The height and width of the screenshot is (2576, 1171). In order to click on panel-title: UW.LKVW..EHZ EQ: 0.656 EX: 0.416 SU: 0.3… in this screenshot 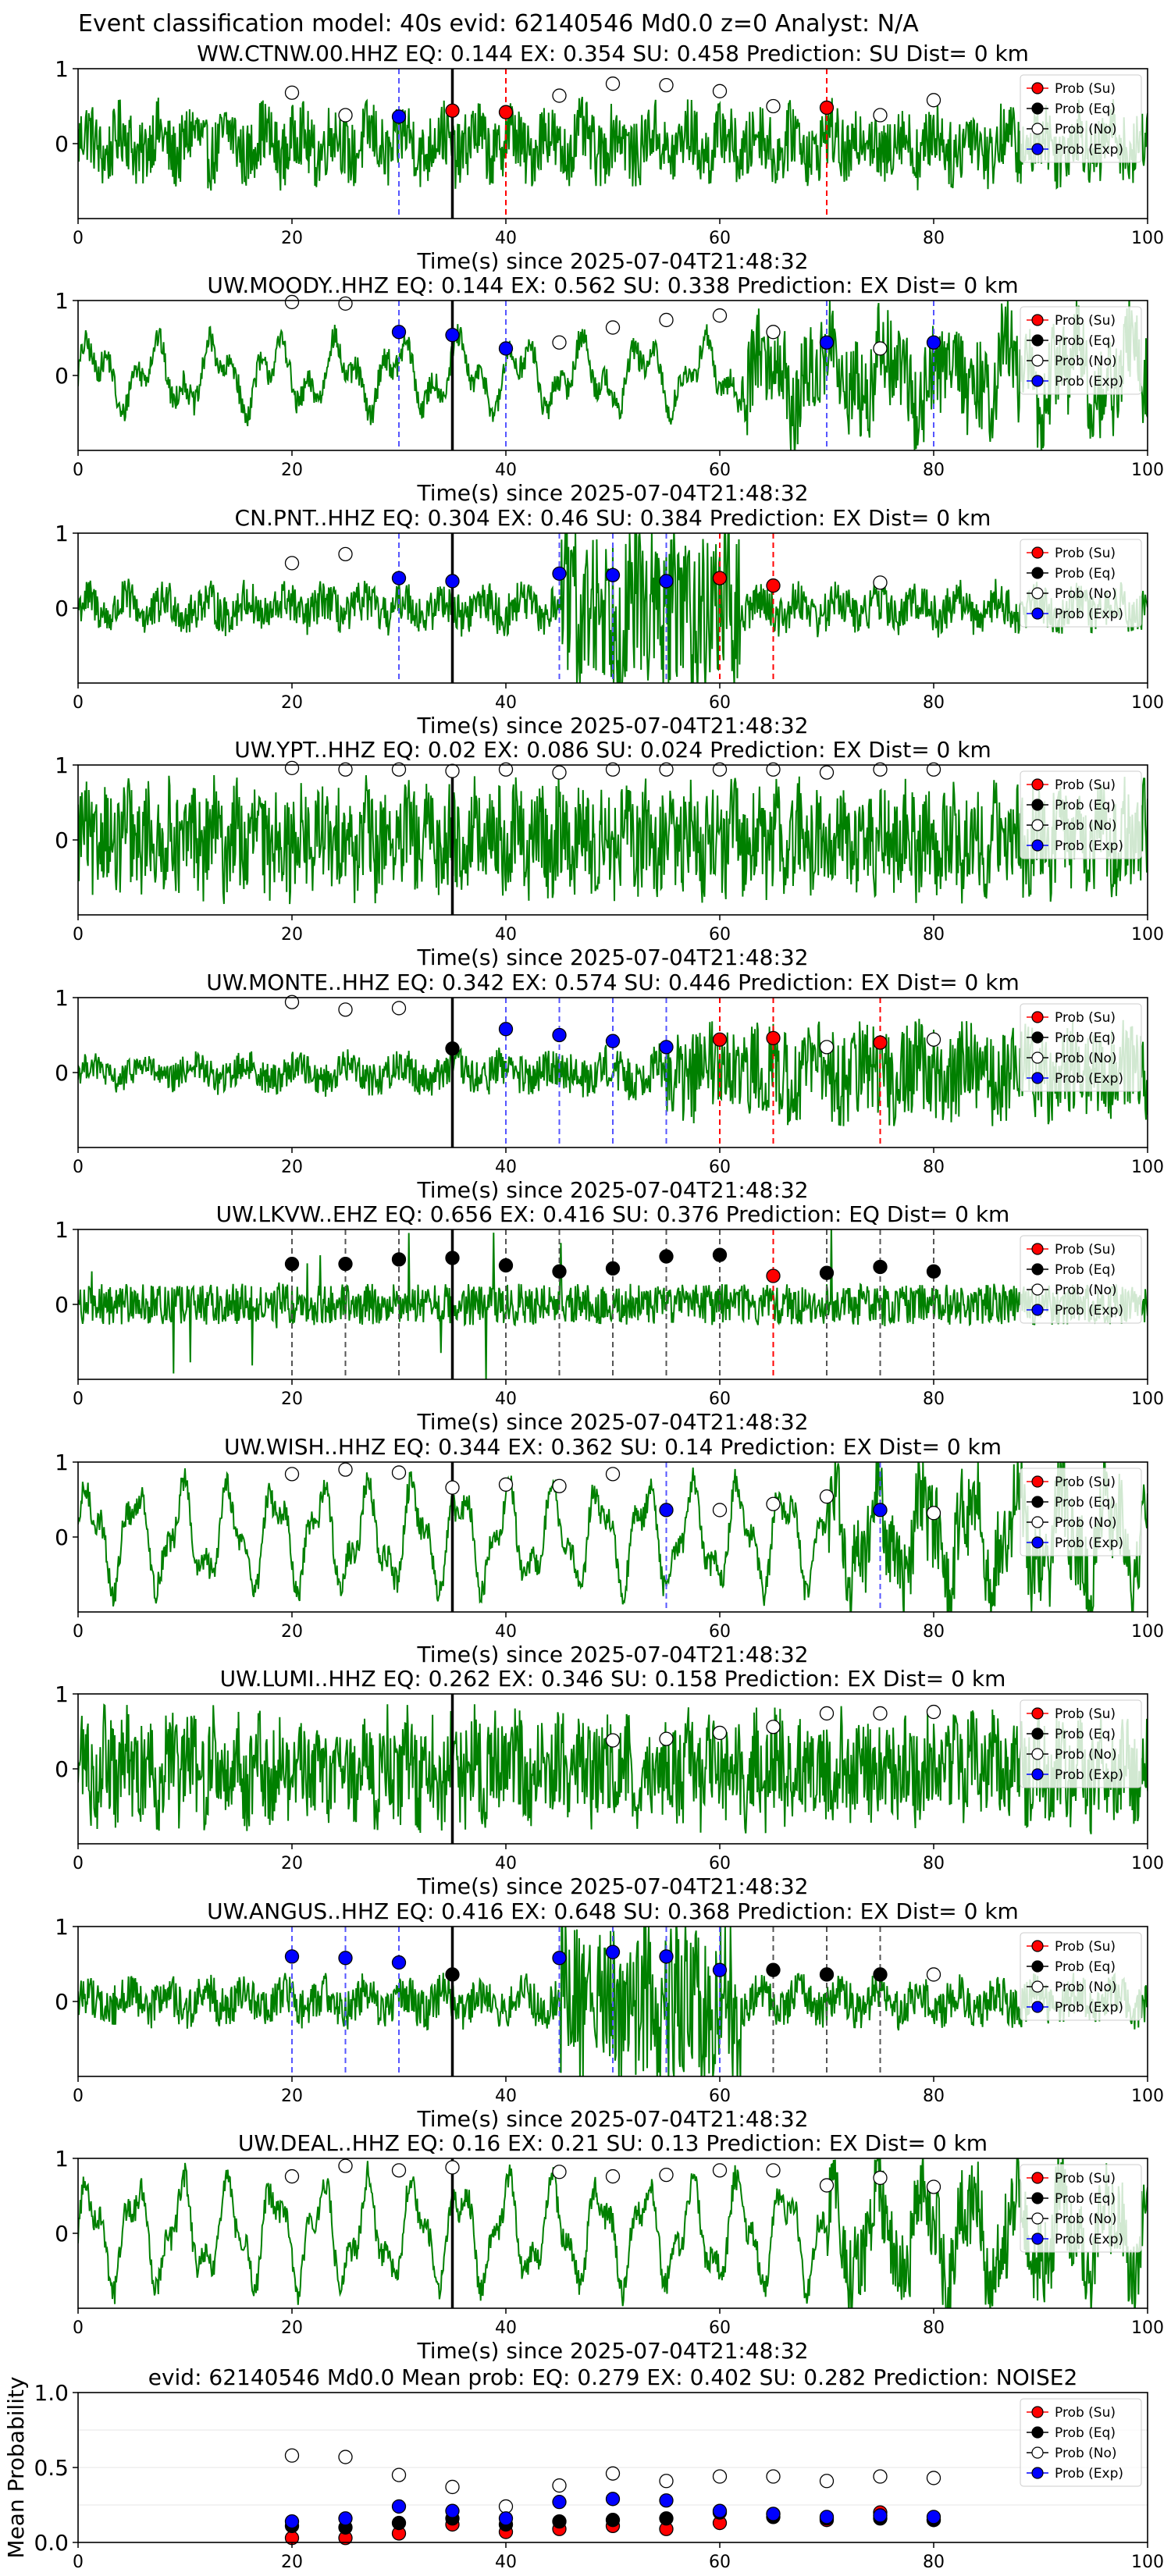, I will do `click(613, 1214)`.